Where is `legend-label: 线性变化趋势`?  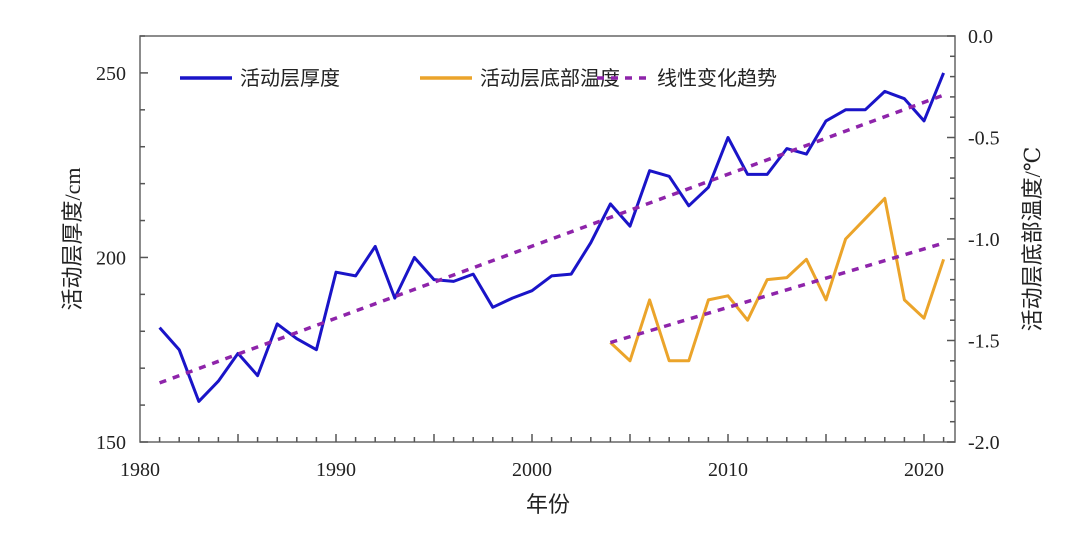 legend-label: 线性变化趋势 is located at coordinates (717, 78).